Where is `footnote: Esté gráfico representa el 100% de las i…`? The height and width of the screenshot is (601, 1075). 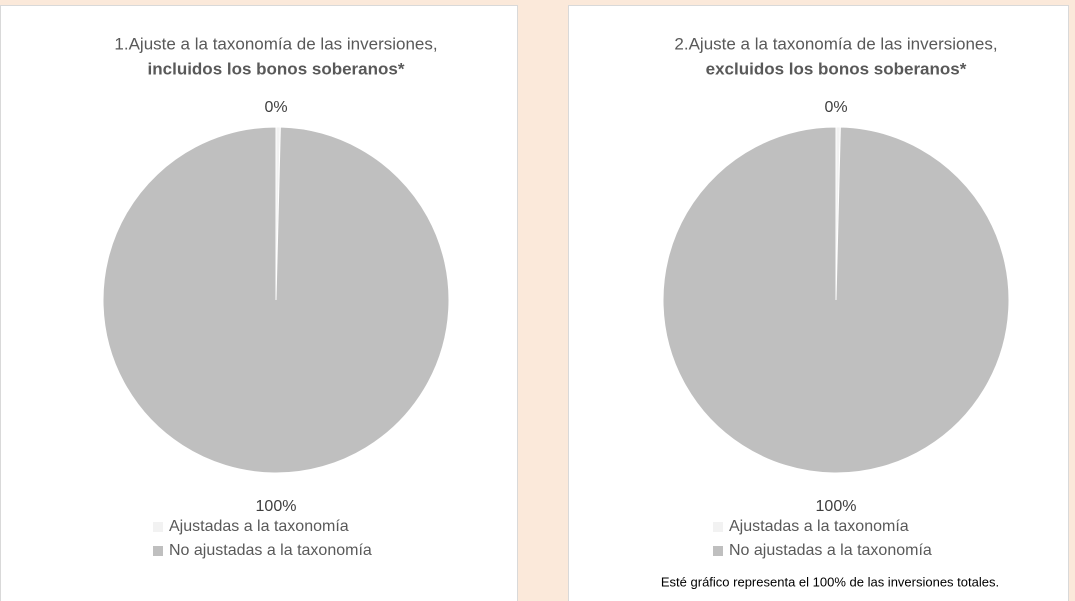 footnote: Esté gráfico representa el 100% de las i… is located at coordinates (830, 581).